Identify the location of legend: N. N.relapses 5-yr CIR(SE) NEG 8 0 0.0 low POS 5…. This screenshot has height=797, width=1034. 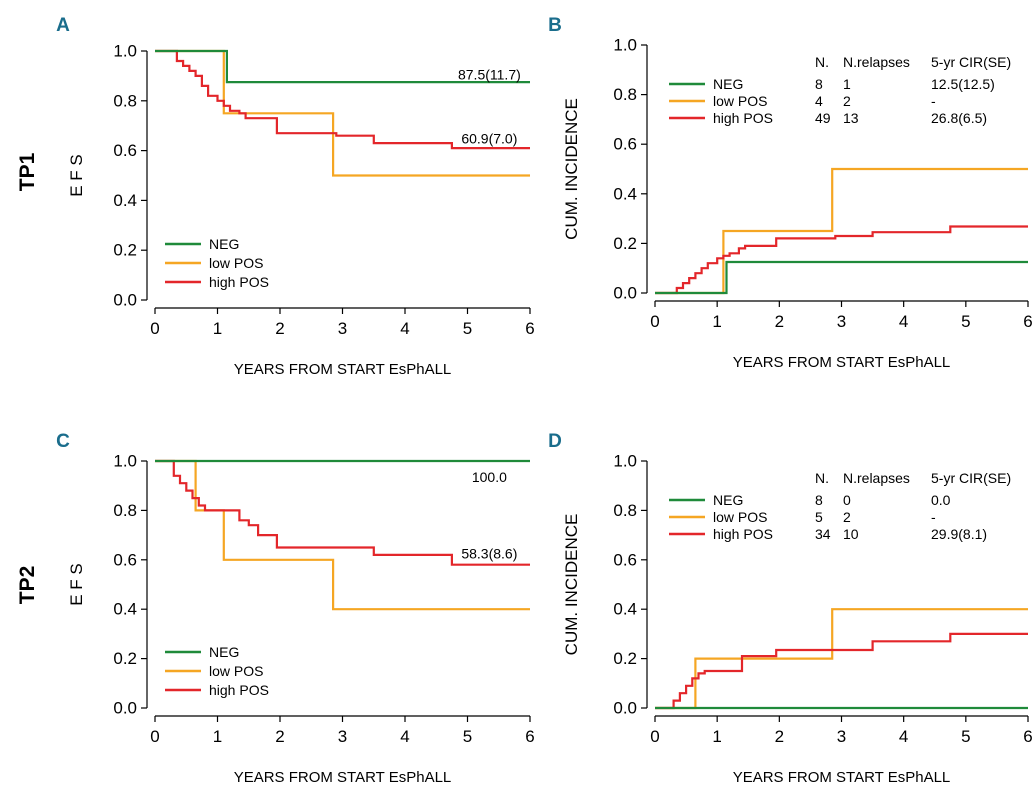
(840, 506).